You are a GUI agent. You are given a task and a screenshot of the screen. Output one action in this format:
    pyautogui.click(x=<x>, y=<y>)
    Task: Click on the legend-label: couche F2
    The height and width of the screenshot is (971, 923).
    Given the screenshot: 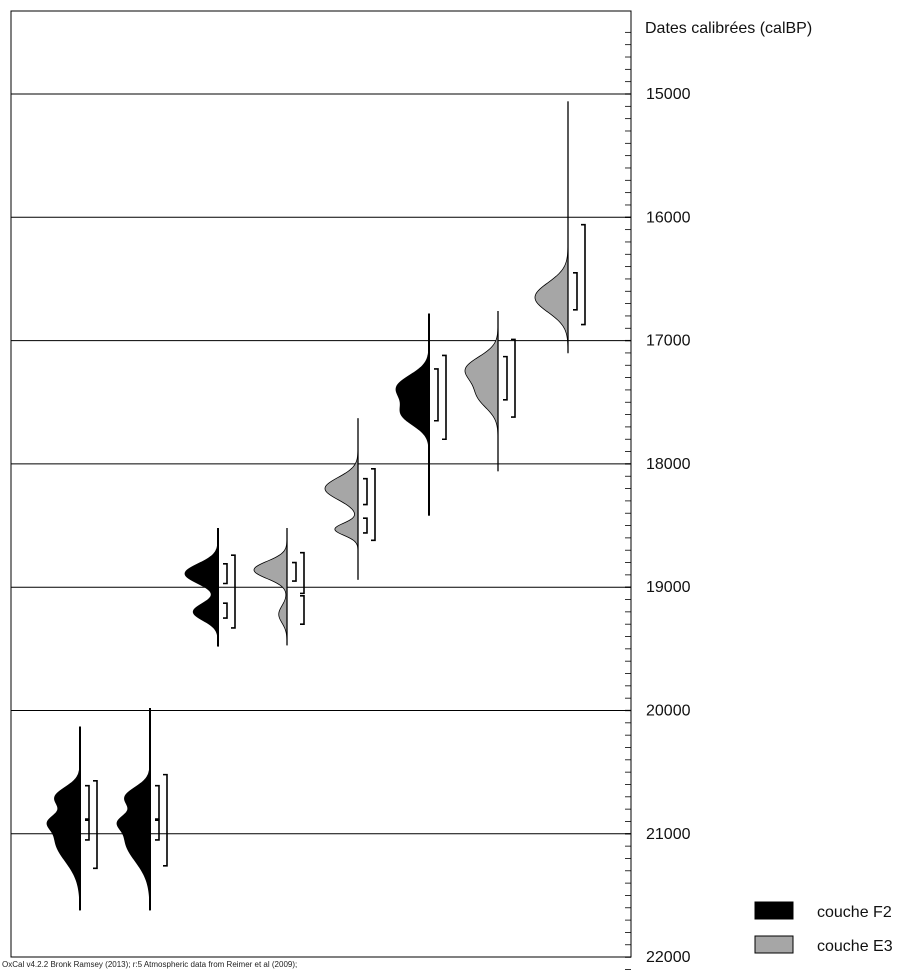 What is the action you would take?
    pyautogui.click(x=854, y=912)
    